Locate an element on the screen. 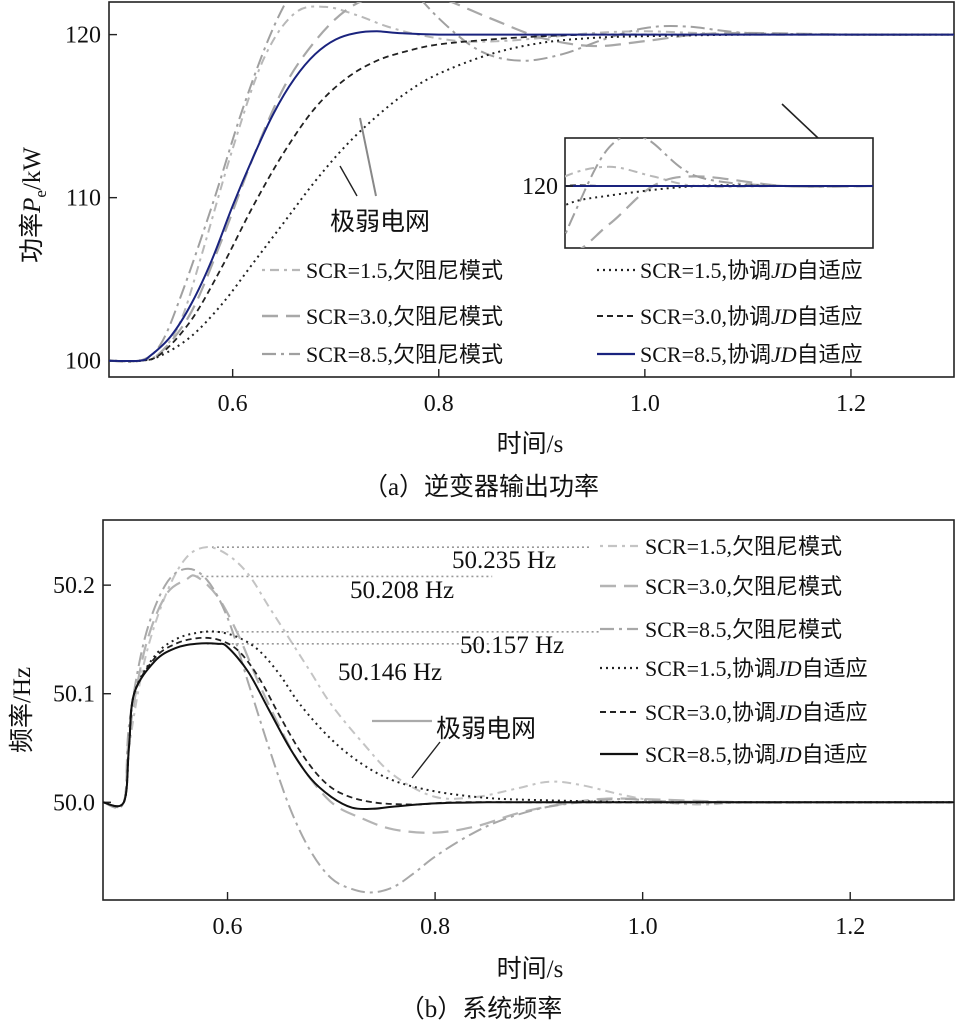 The width and height of the screenshot is (962, 1028). legend-label-b-2: SCR=8.5,欠阻尼模式 is located at coordinates (743, 629).